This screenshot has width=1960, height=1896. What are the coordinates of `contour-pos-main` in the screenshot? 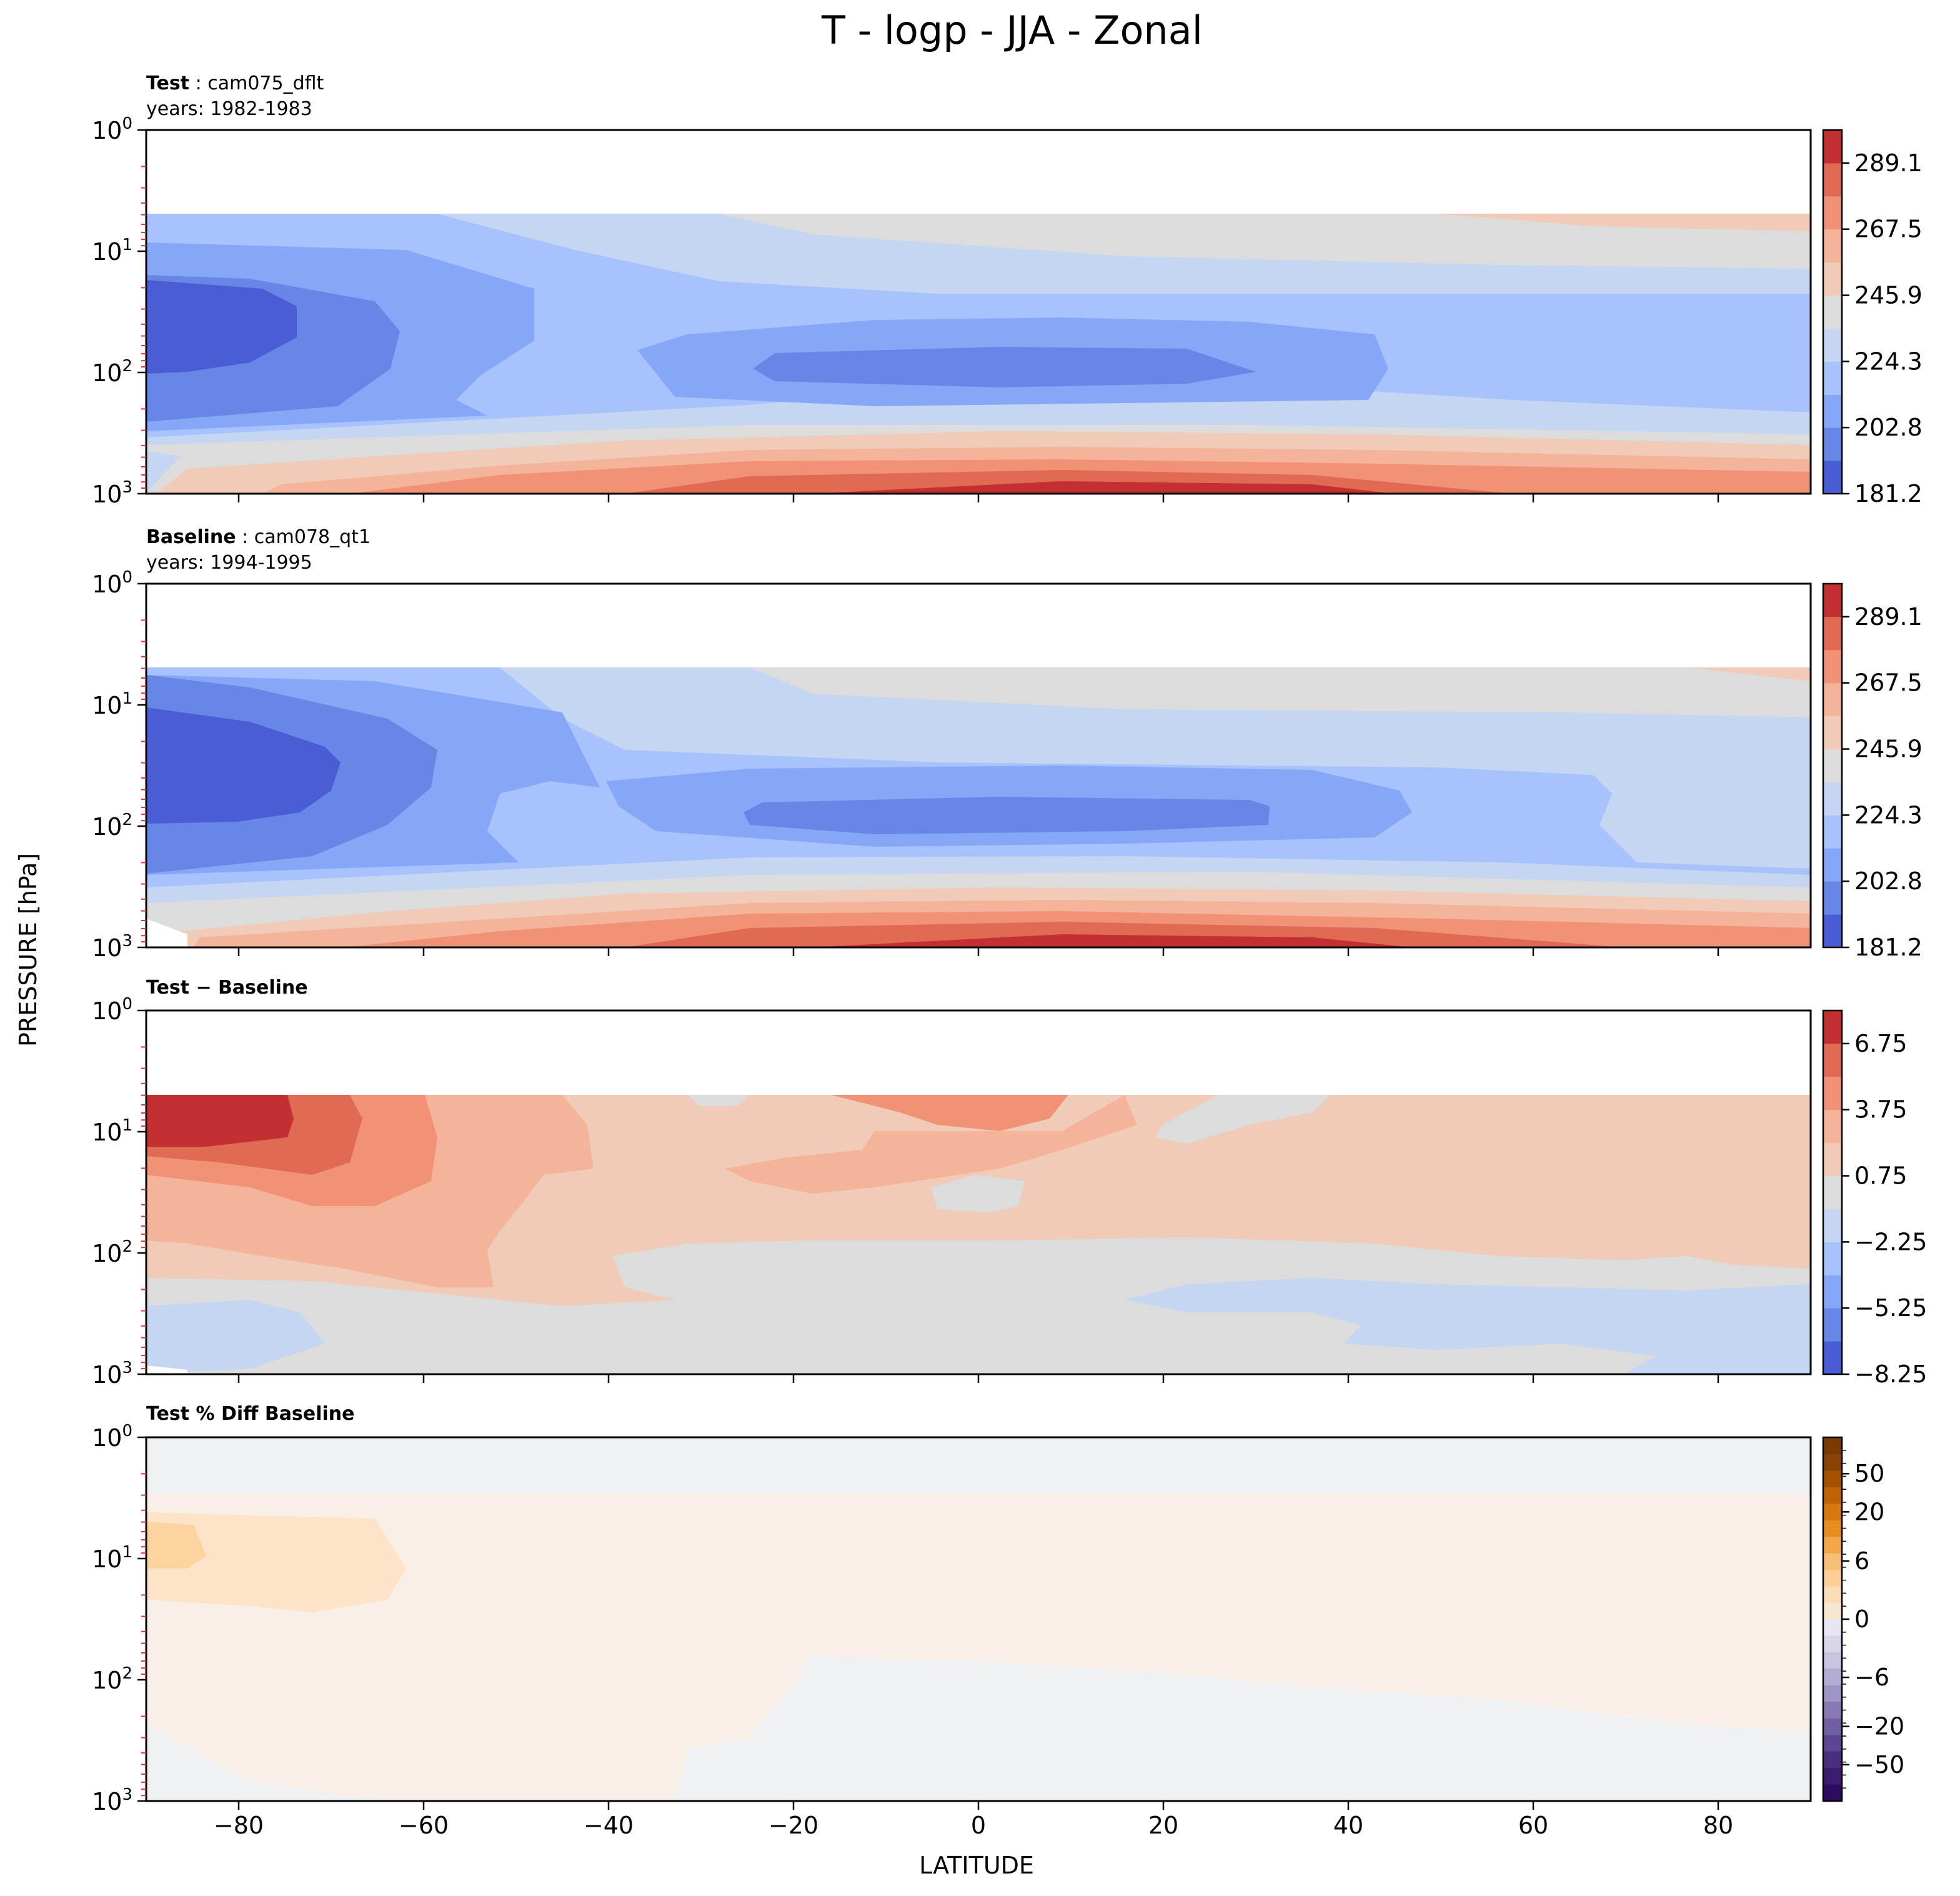 It's located at (978, 1647).